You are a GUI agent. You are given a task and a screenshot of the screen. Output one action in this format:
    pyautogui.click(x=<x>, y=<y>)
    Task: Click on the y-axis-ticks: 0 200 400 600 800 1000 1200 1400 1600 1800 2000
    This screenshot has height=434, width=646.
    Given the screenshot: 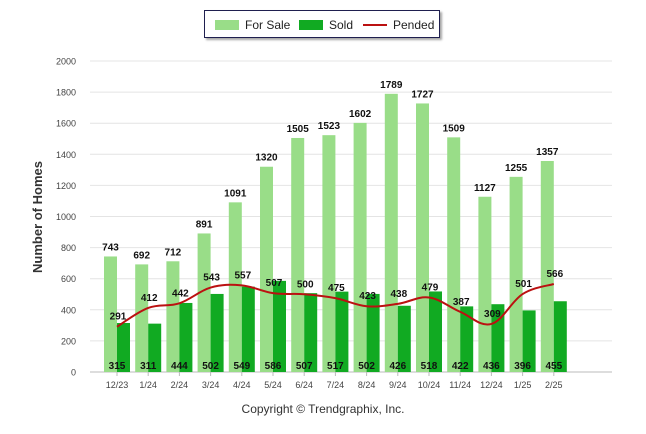 What is the action you would take?
    pyautogui.click(x=66, y=217)
    